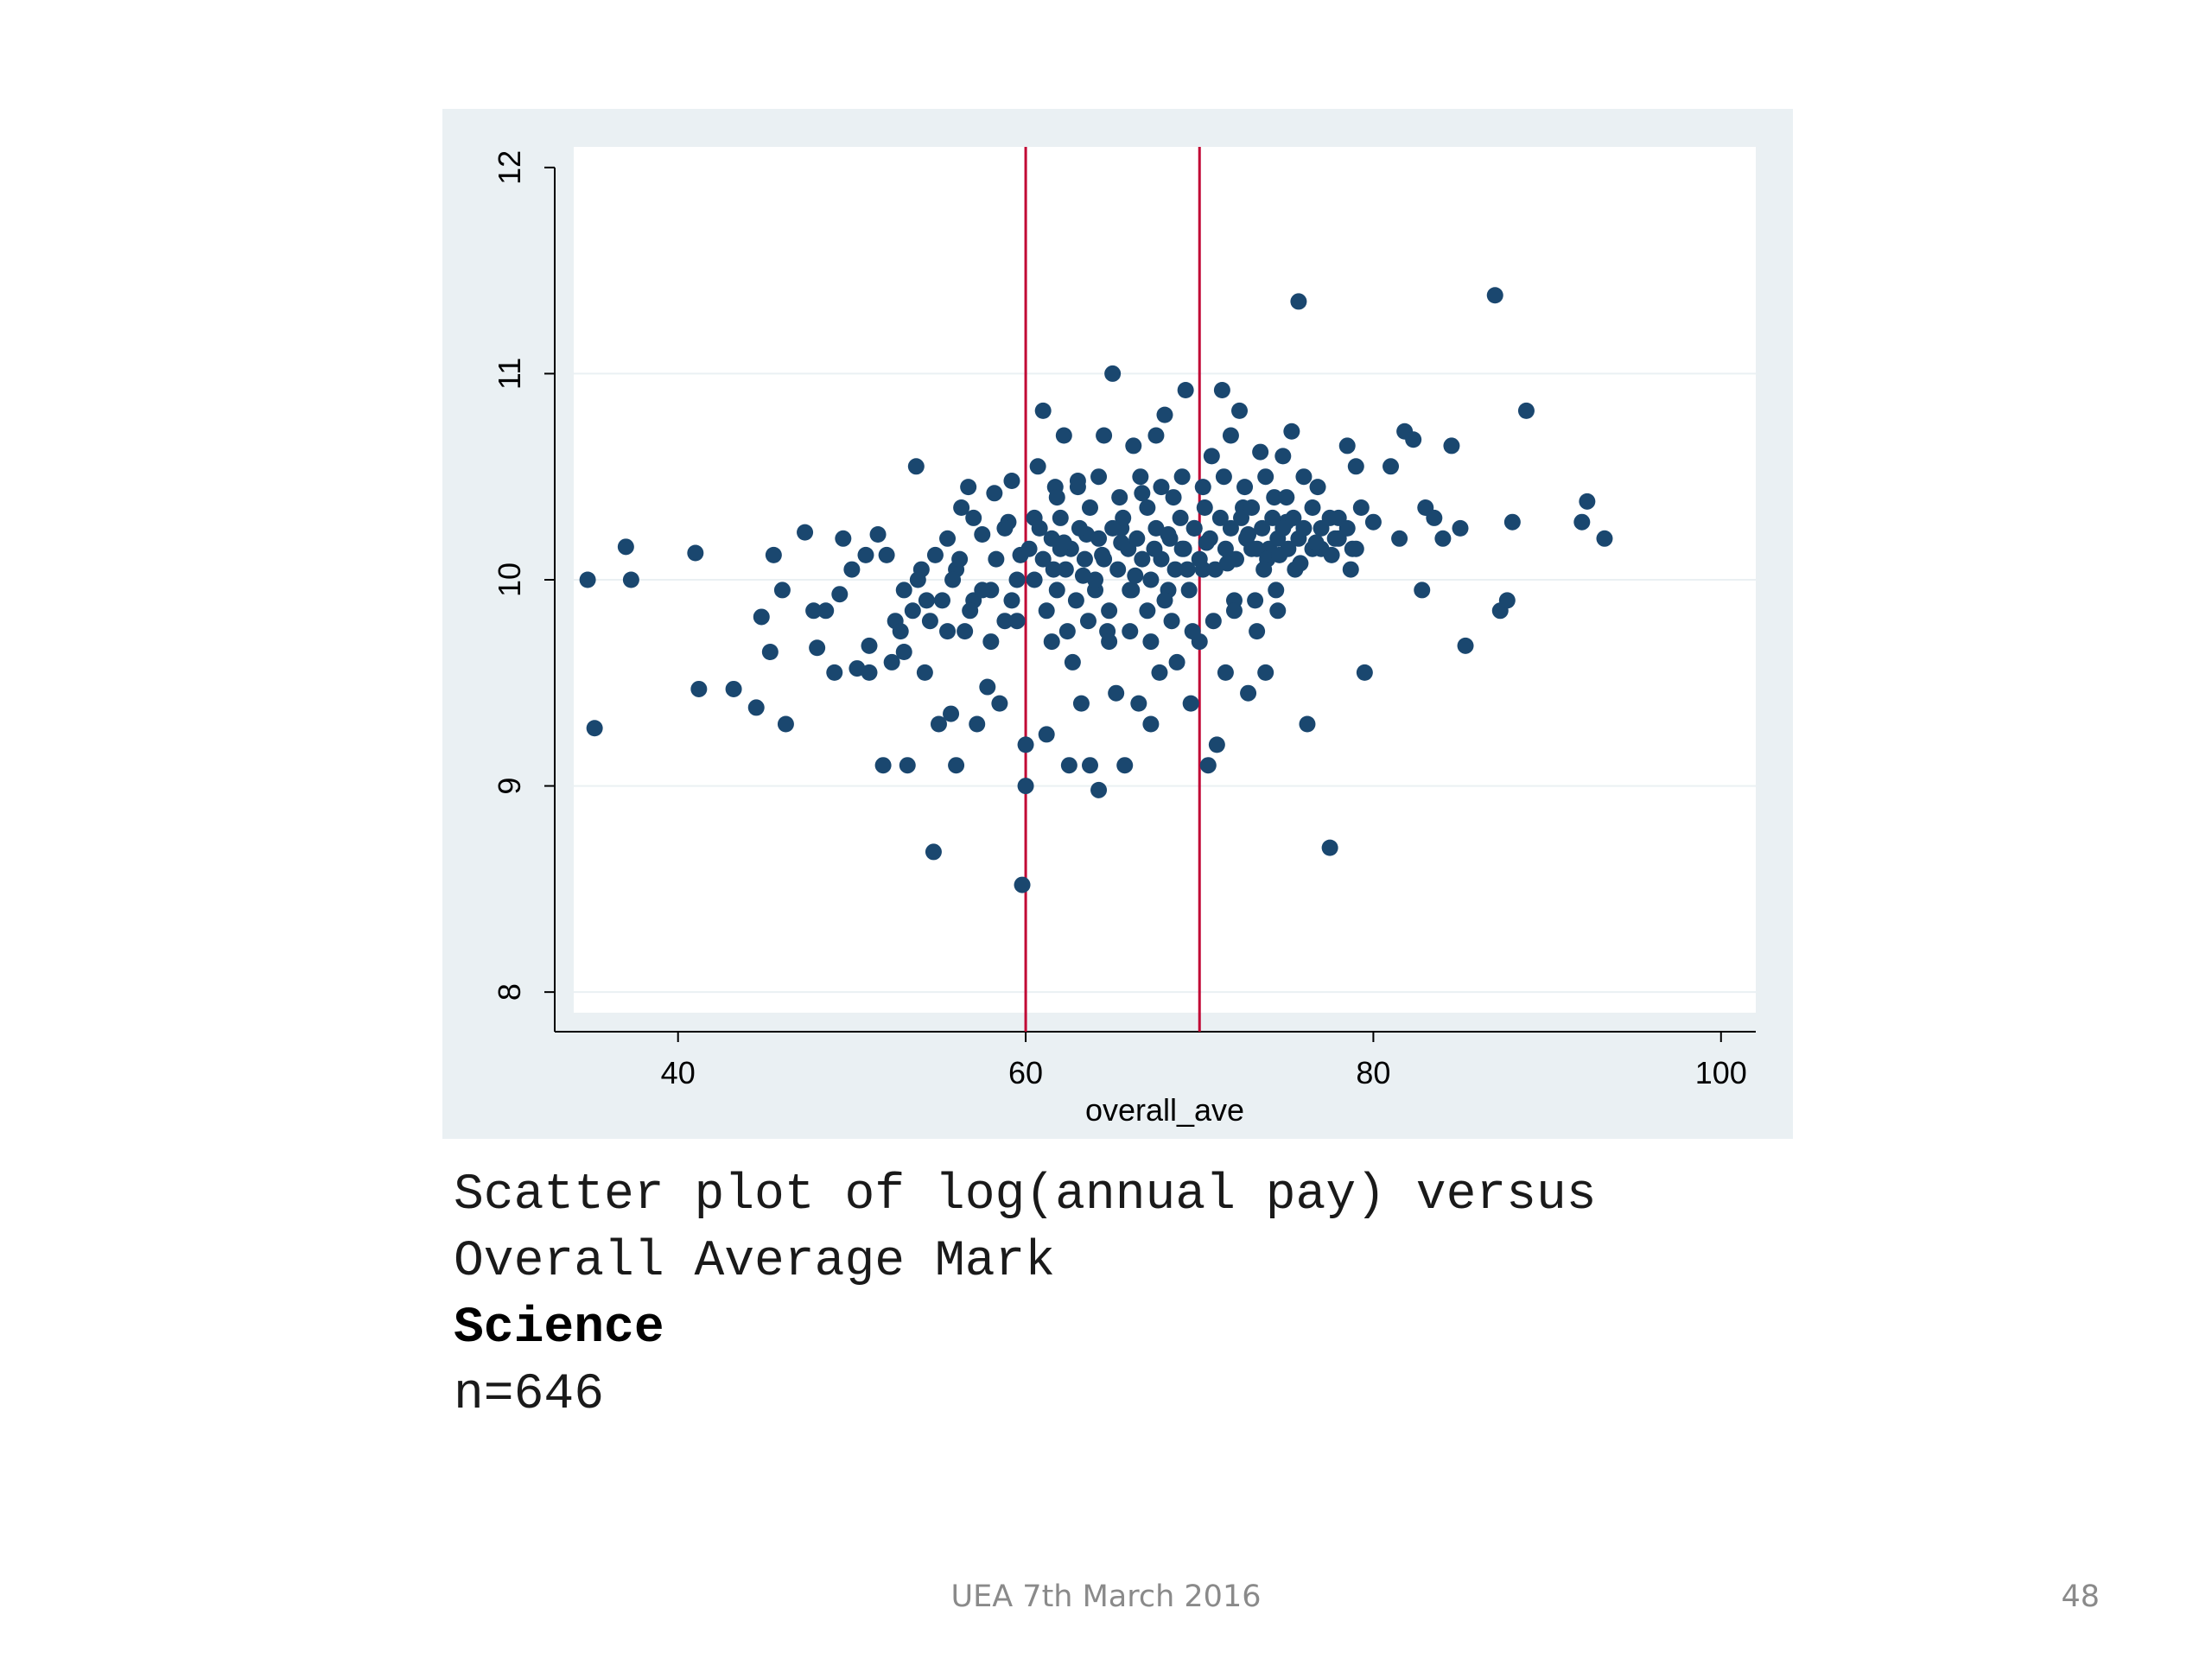  Describe the element at coordinates (1721, 1072) in the screenshot. I see `x-tick-label-100: 100` at that location.